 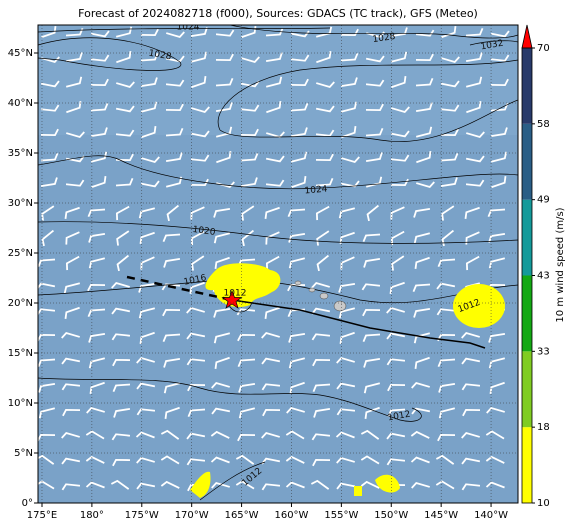 What do you see at coordinates (242, 515) in the screenshot?
I see `x-tick-label: 165°W` at bounding box center [242, 515].